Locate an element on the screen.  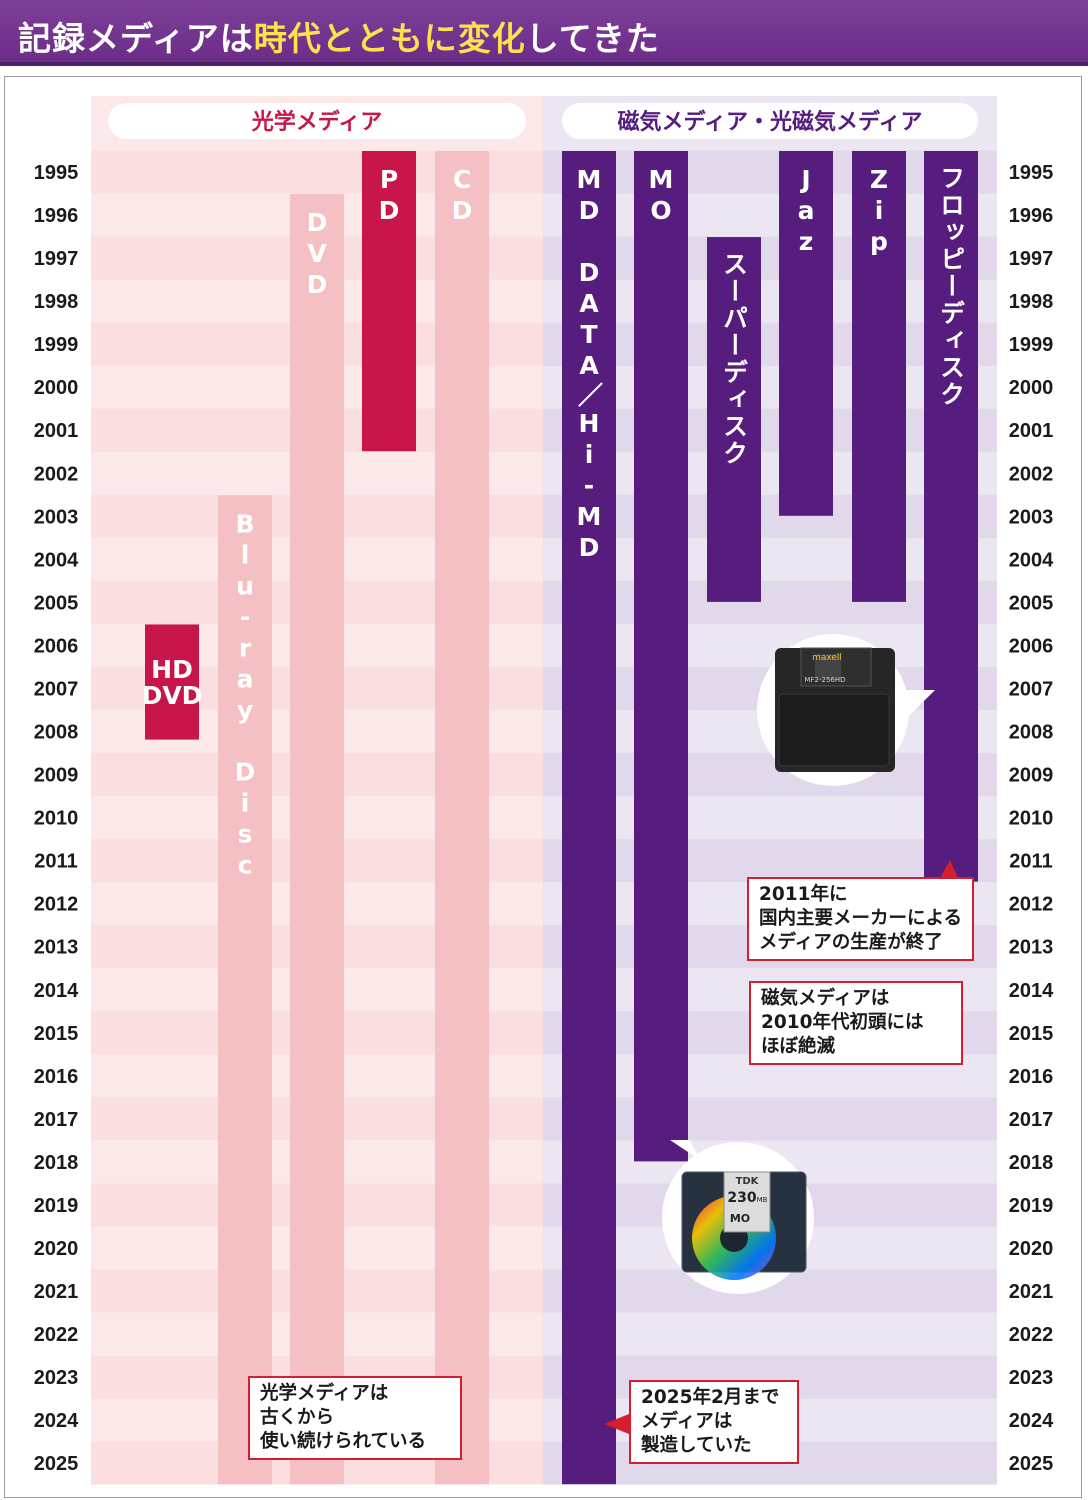
year-tick-right: 2008 is located at coordinates (1031, 733).